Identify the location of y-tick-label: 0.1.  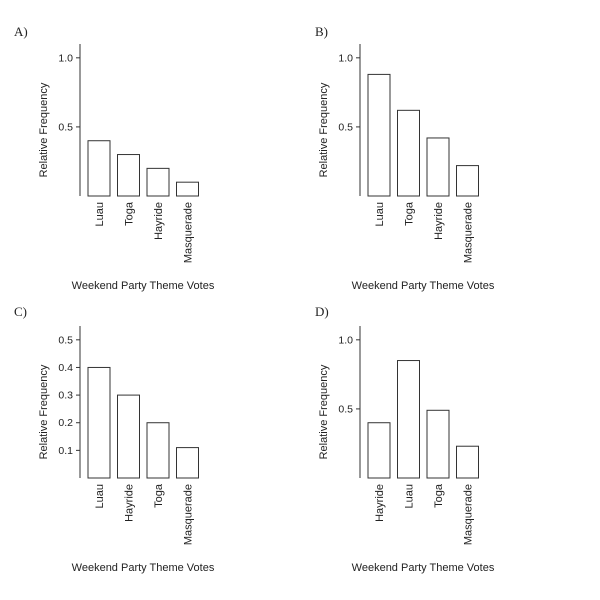
(65, 451).